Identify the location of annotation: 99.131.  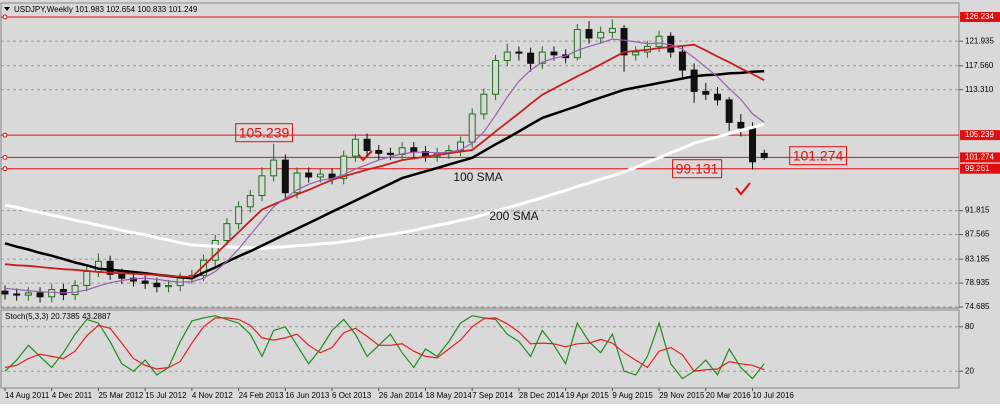
(697, 169).